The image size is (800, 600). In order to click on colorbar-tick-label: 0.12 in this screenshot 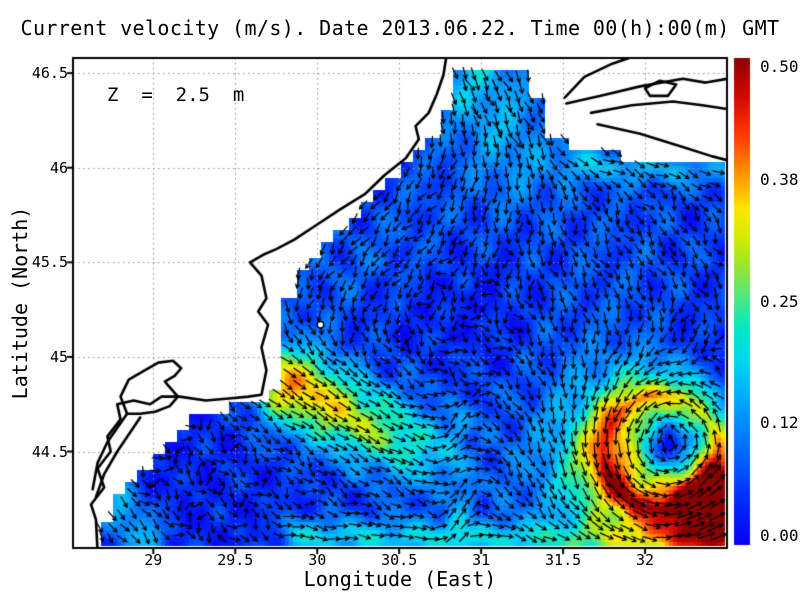, I will do `click(779, 423)`.